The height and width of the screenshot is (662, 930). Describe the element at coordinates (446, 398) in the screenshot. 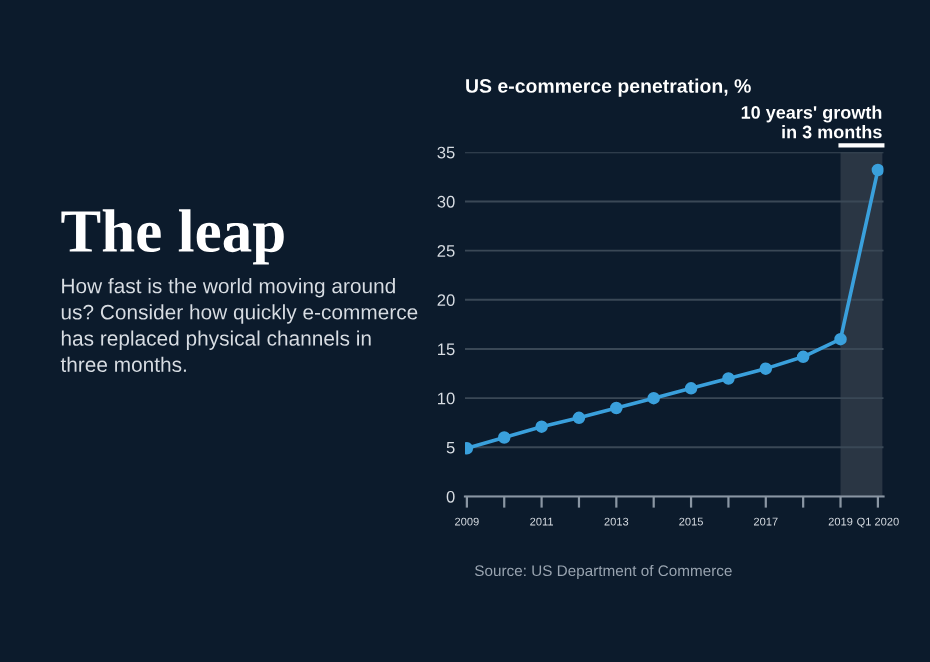

I see `y-tick-label: 10` at that location.